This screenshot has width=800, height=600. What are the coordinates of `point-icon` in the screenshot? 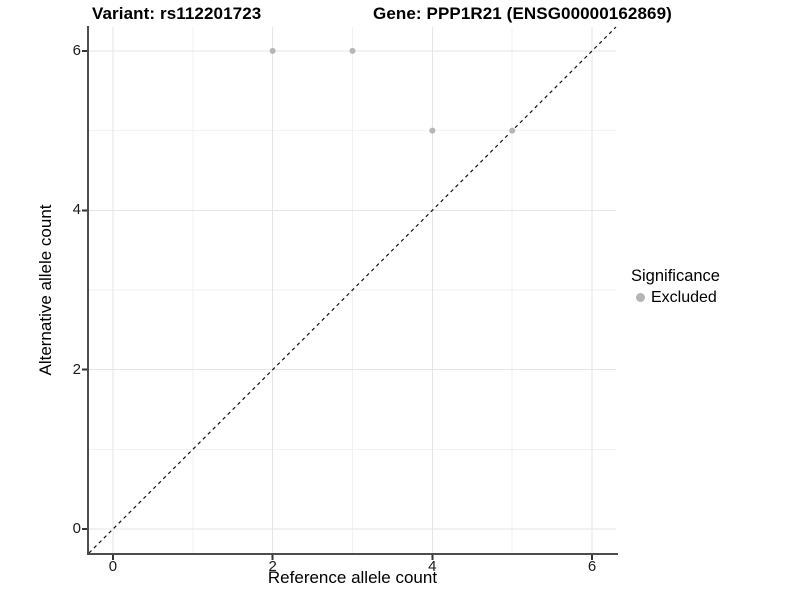 It's located at (640, 297).